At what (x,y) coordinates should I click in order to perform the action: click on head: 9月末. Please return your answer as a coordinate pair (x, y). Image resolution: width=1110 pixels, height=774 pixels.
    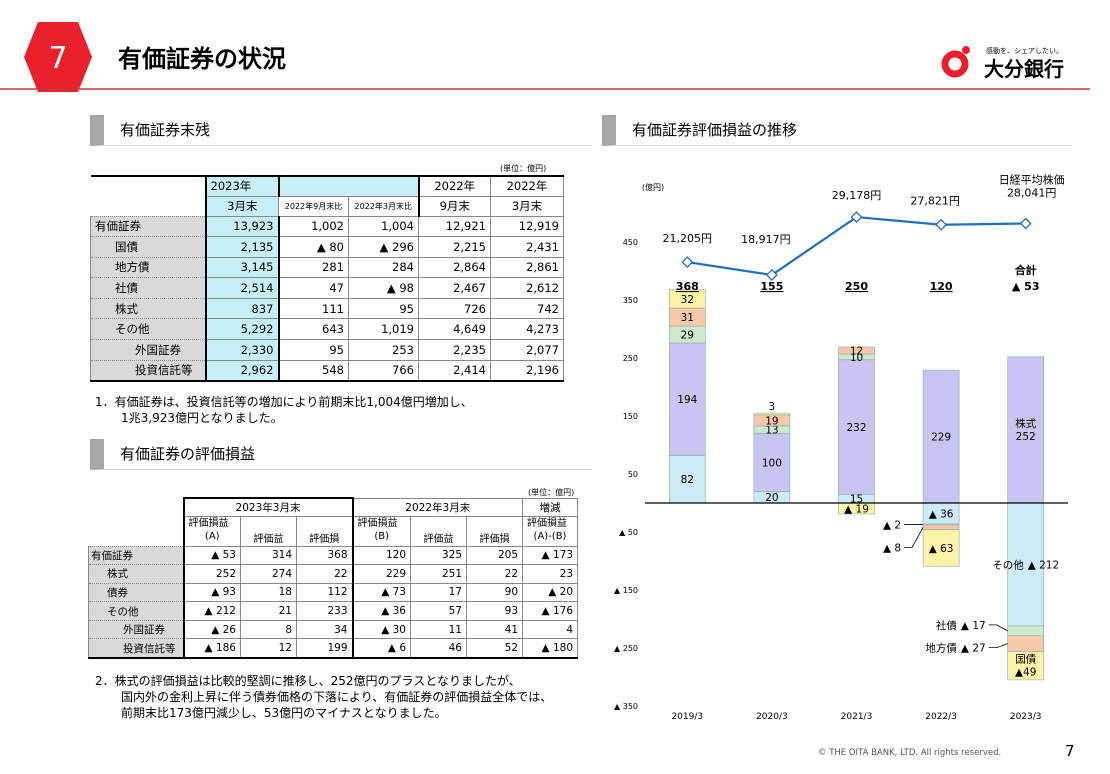
    Looking at the image, I should click on (454, 206).